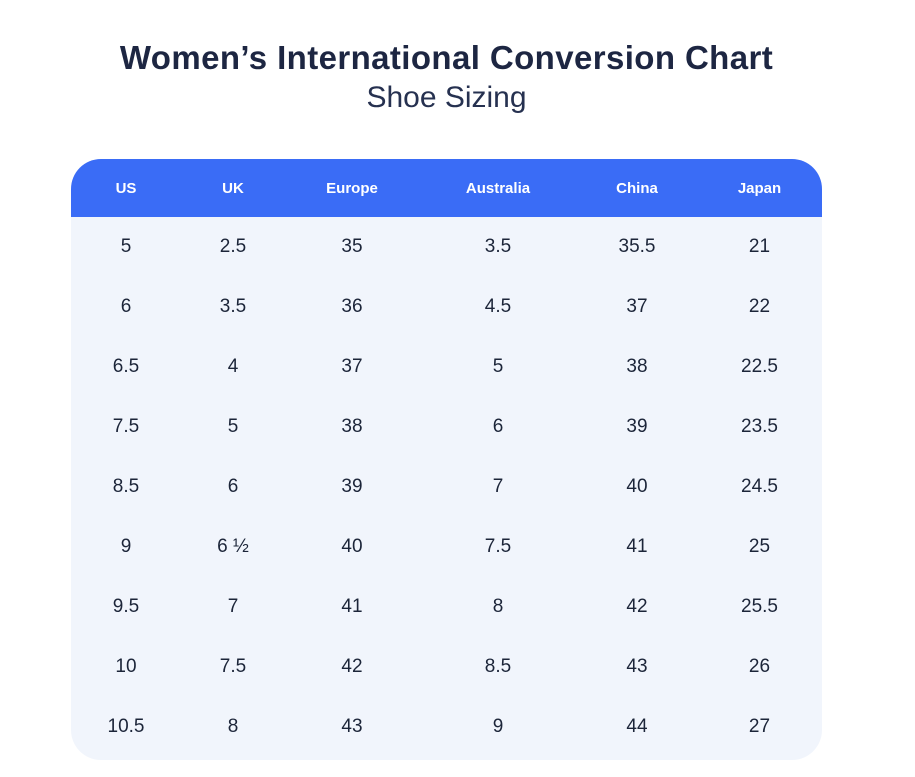  What do you see at coordinates (126, 728) in the screenshot?
I see `table-cell: 10.5` at bounding box center [126, 728].